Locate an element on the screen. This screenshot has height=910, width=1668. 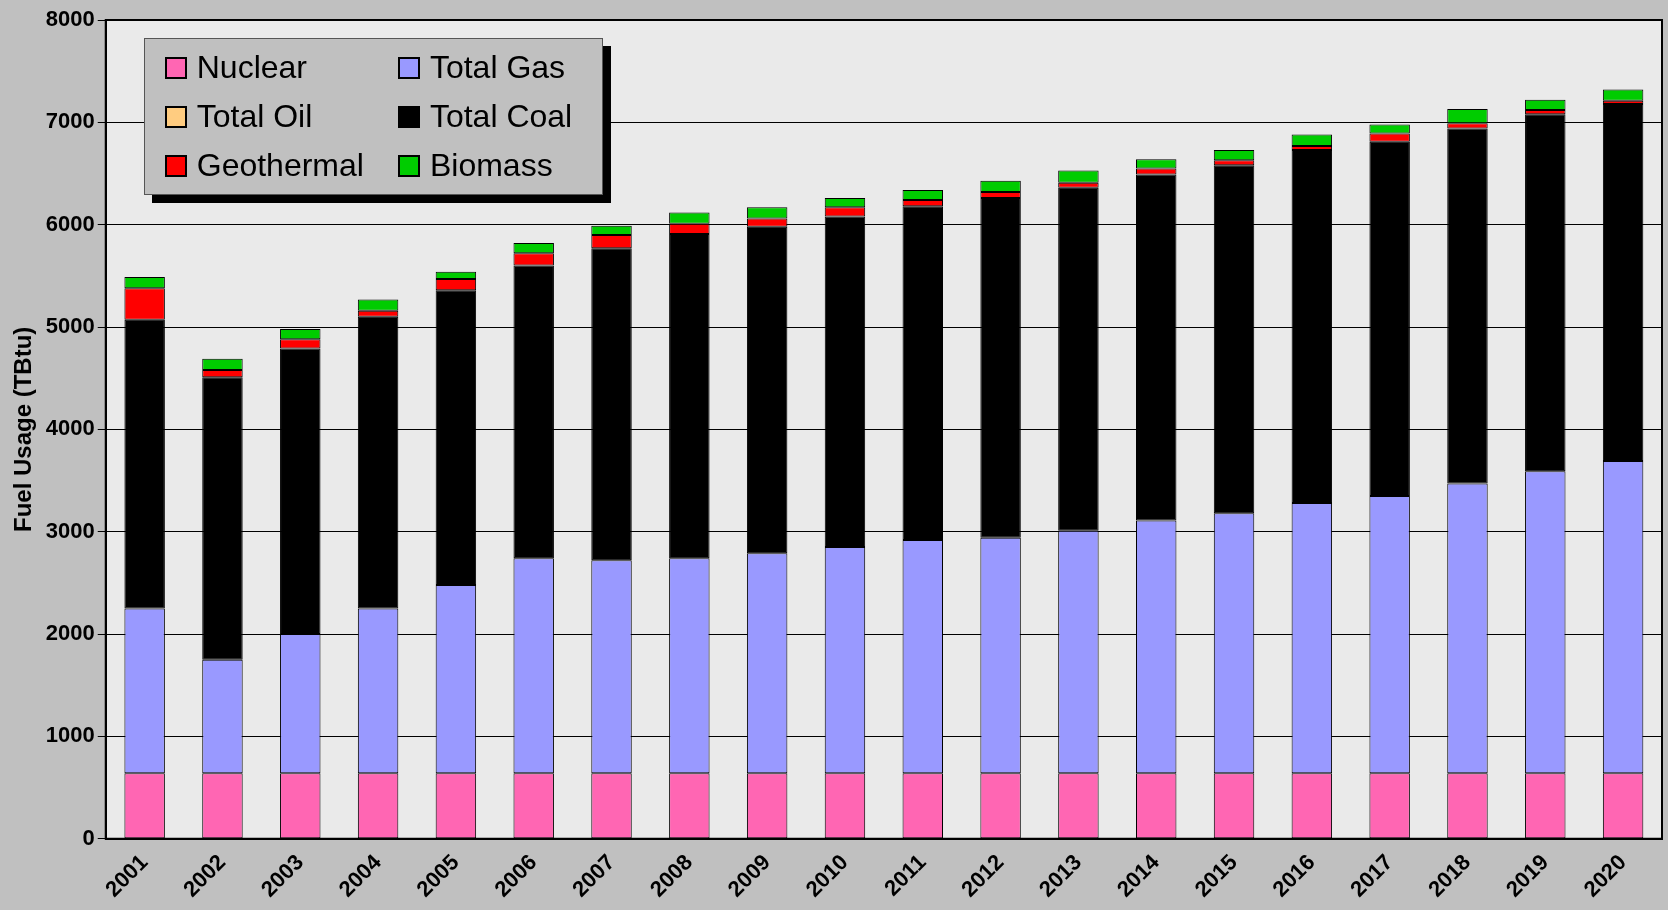
y-tick-label: 6000 is located at coordinates (70, 223).